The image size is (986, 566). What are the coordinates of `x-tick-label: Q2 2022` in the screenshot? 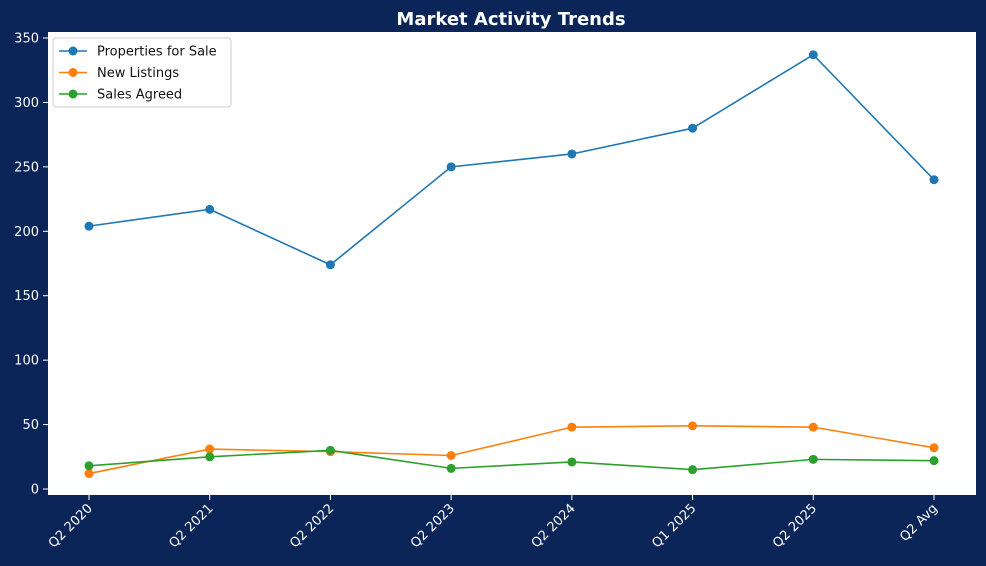 It's located at (312, 526).